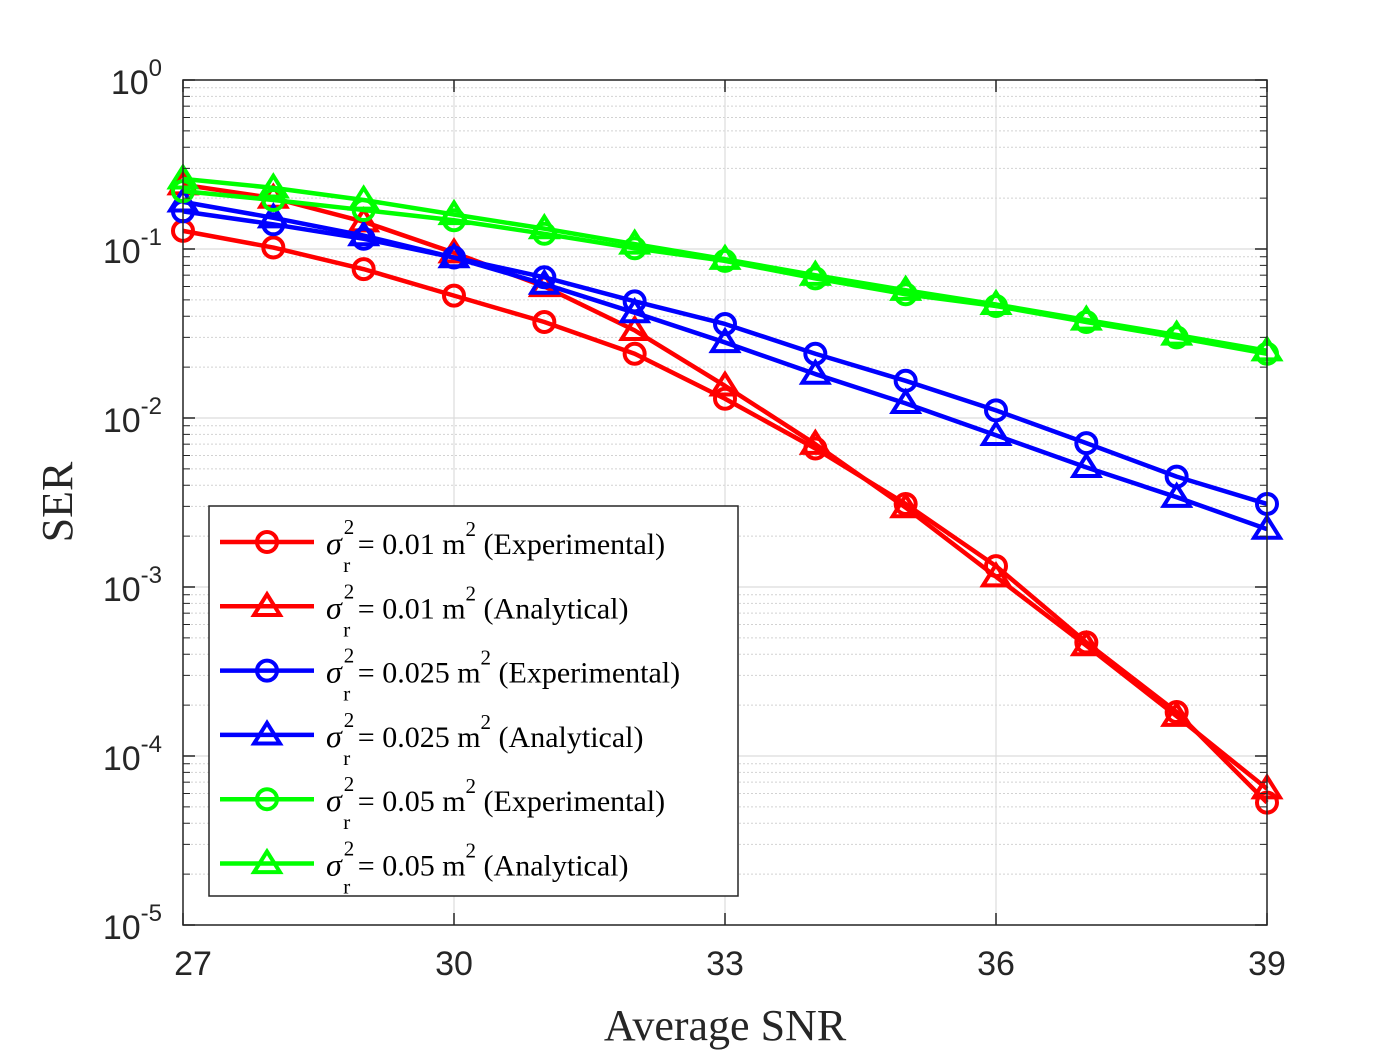 The image size is (1400, 1050). I want to click on x-tick-label: 30, so click(454, 964).